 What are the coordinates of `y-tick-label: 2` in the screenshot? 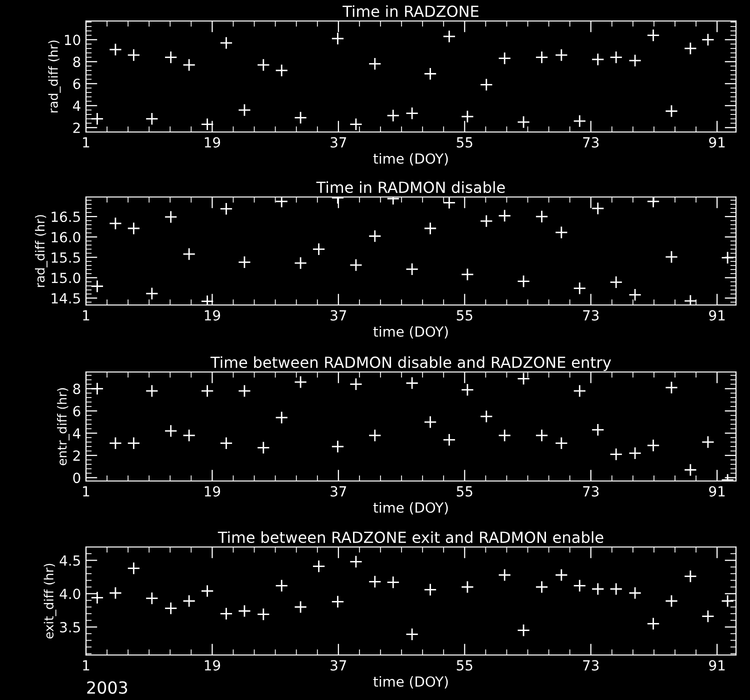 It's located at (76, 127).